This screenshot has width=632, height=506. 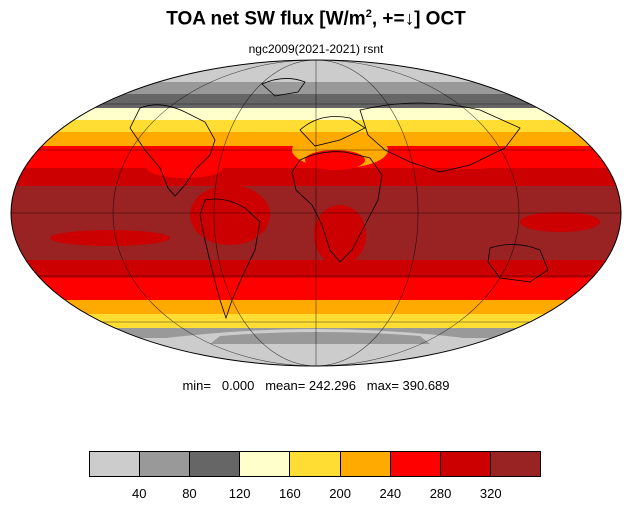 What do you see at coordinates (290, 493) in the screenshot?
I see `colorbar-tick-label: 160` at bounding box center [290, 493].